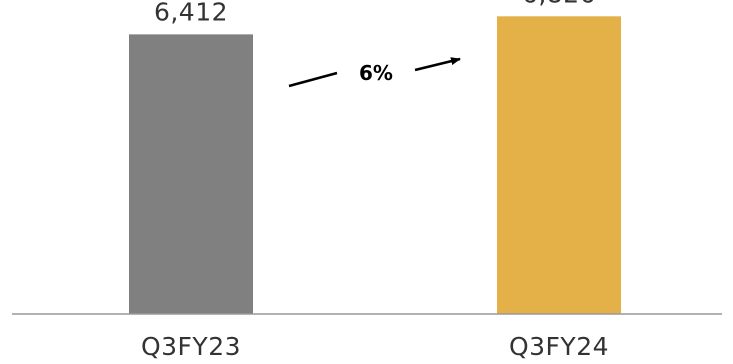  Describe the element at coordinates (191, 13) in the screenshot. I see `data-label-q3fy23: 6,412` at that location.